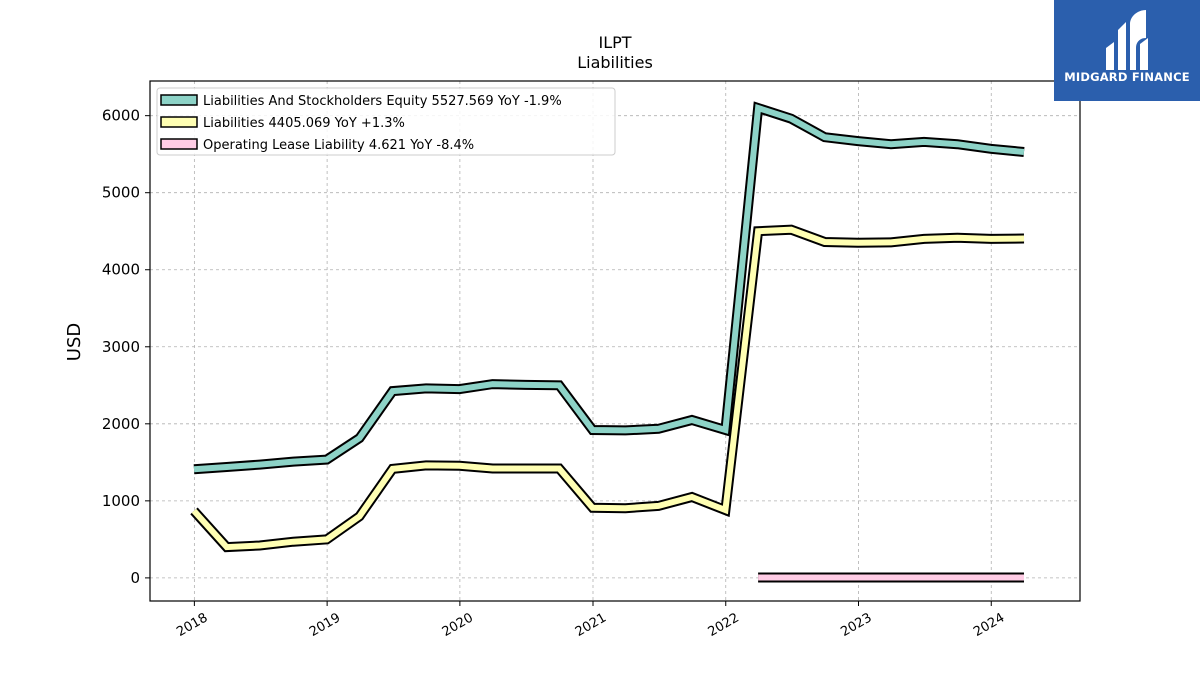 This screenshot has height=675, width=1200. Describe the element at coordinates (856, 625) in the screenshot. I see `x-tick-label: 2023` at that location.